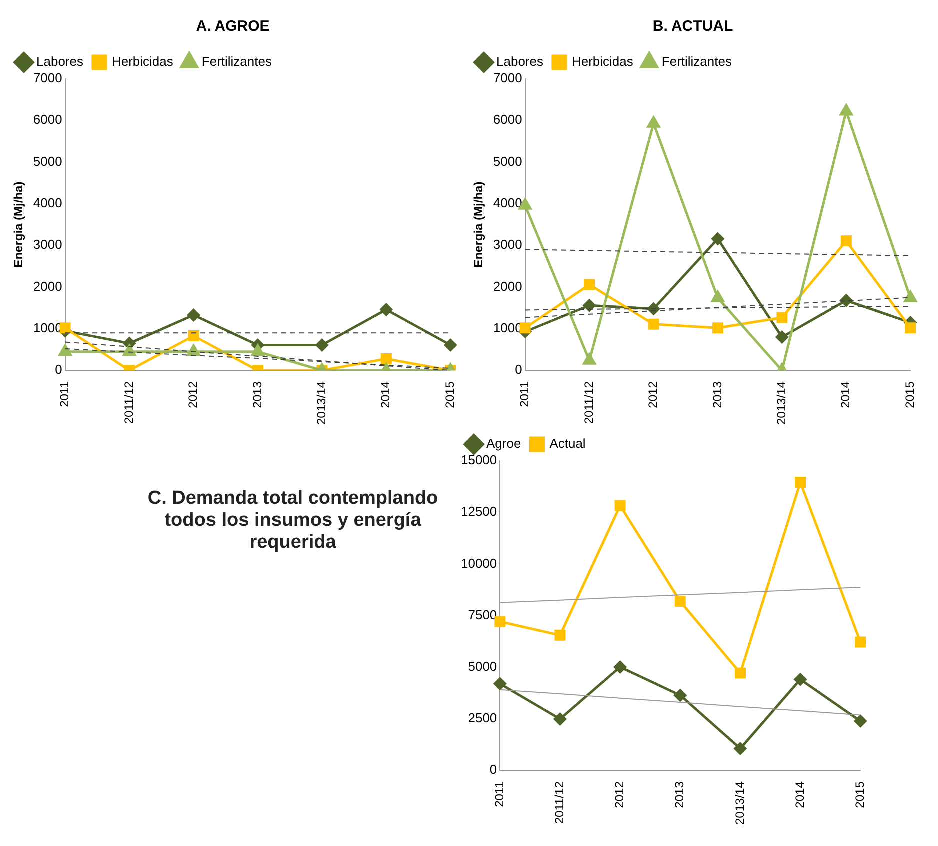 This screenshot has width=938, height=846. What do you see at coordinates (568, 444) in the screenshot?
I see `legend-label: Actual` at bounding box center [568, 444].